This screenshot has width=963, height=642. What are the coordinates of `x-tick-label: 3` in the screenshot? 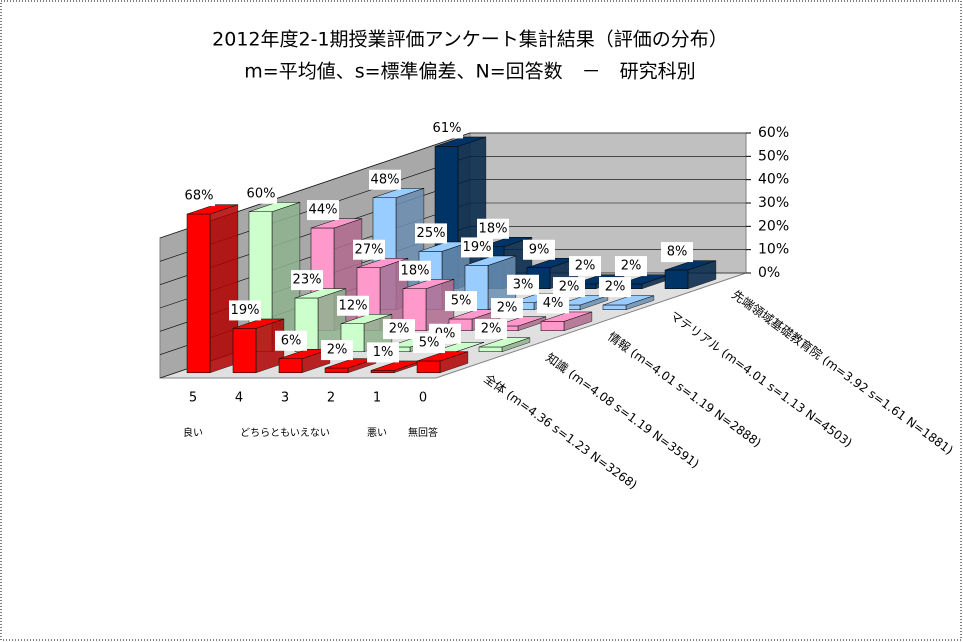 It's located at (285, 398).